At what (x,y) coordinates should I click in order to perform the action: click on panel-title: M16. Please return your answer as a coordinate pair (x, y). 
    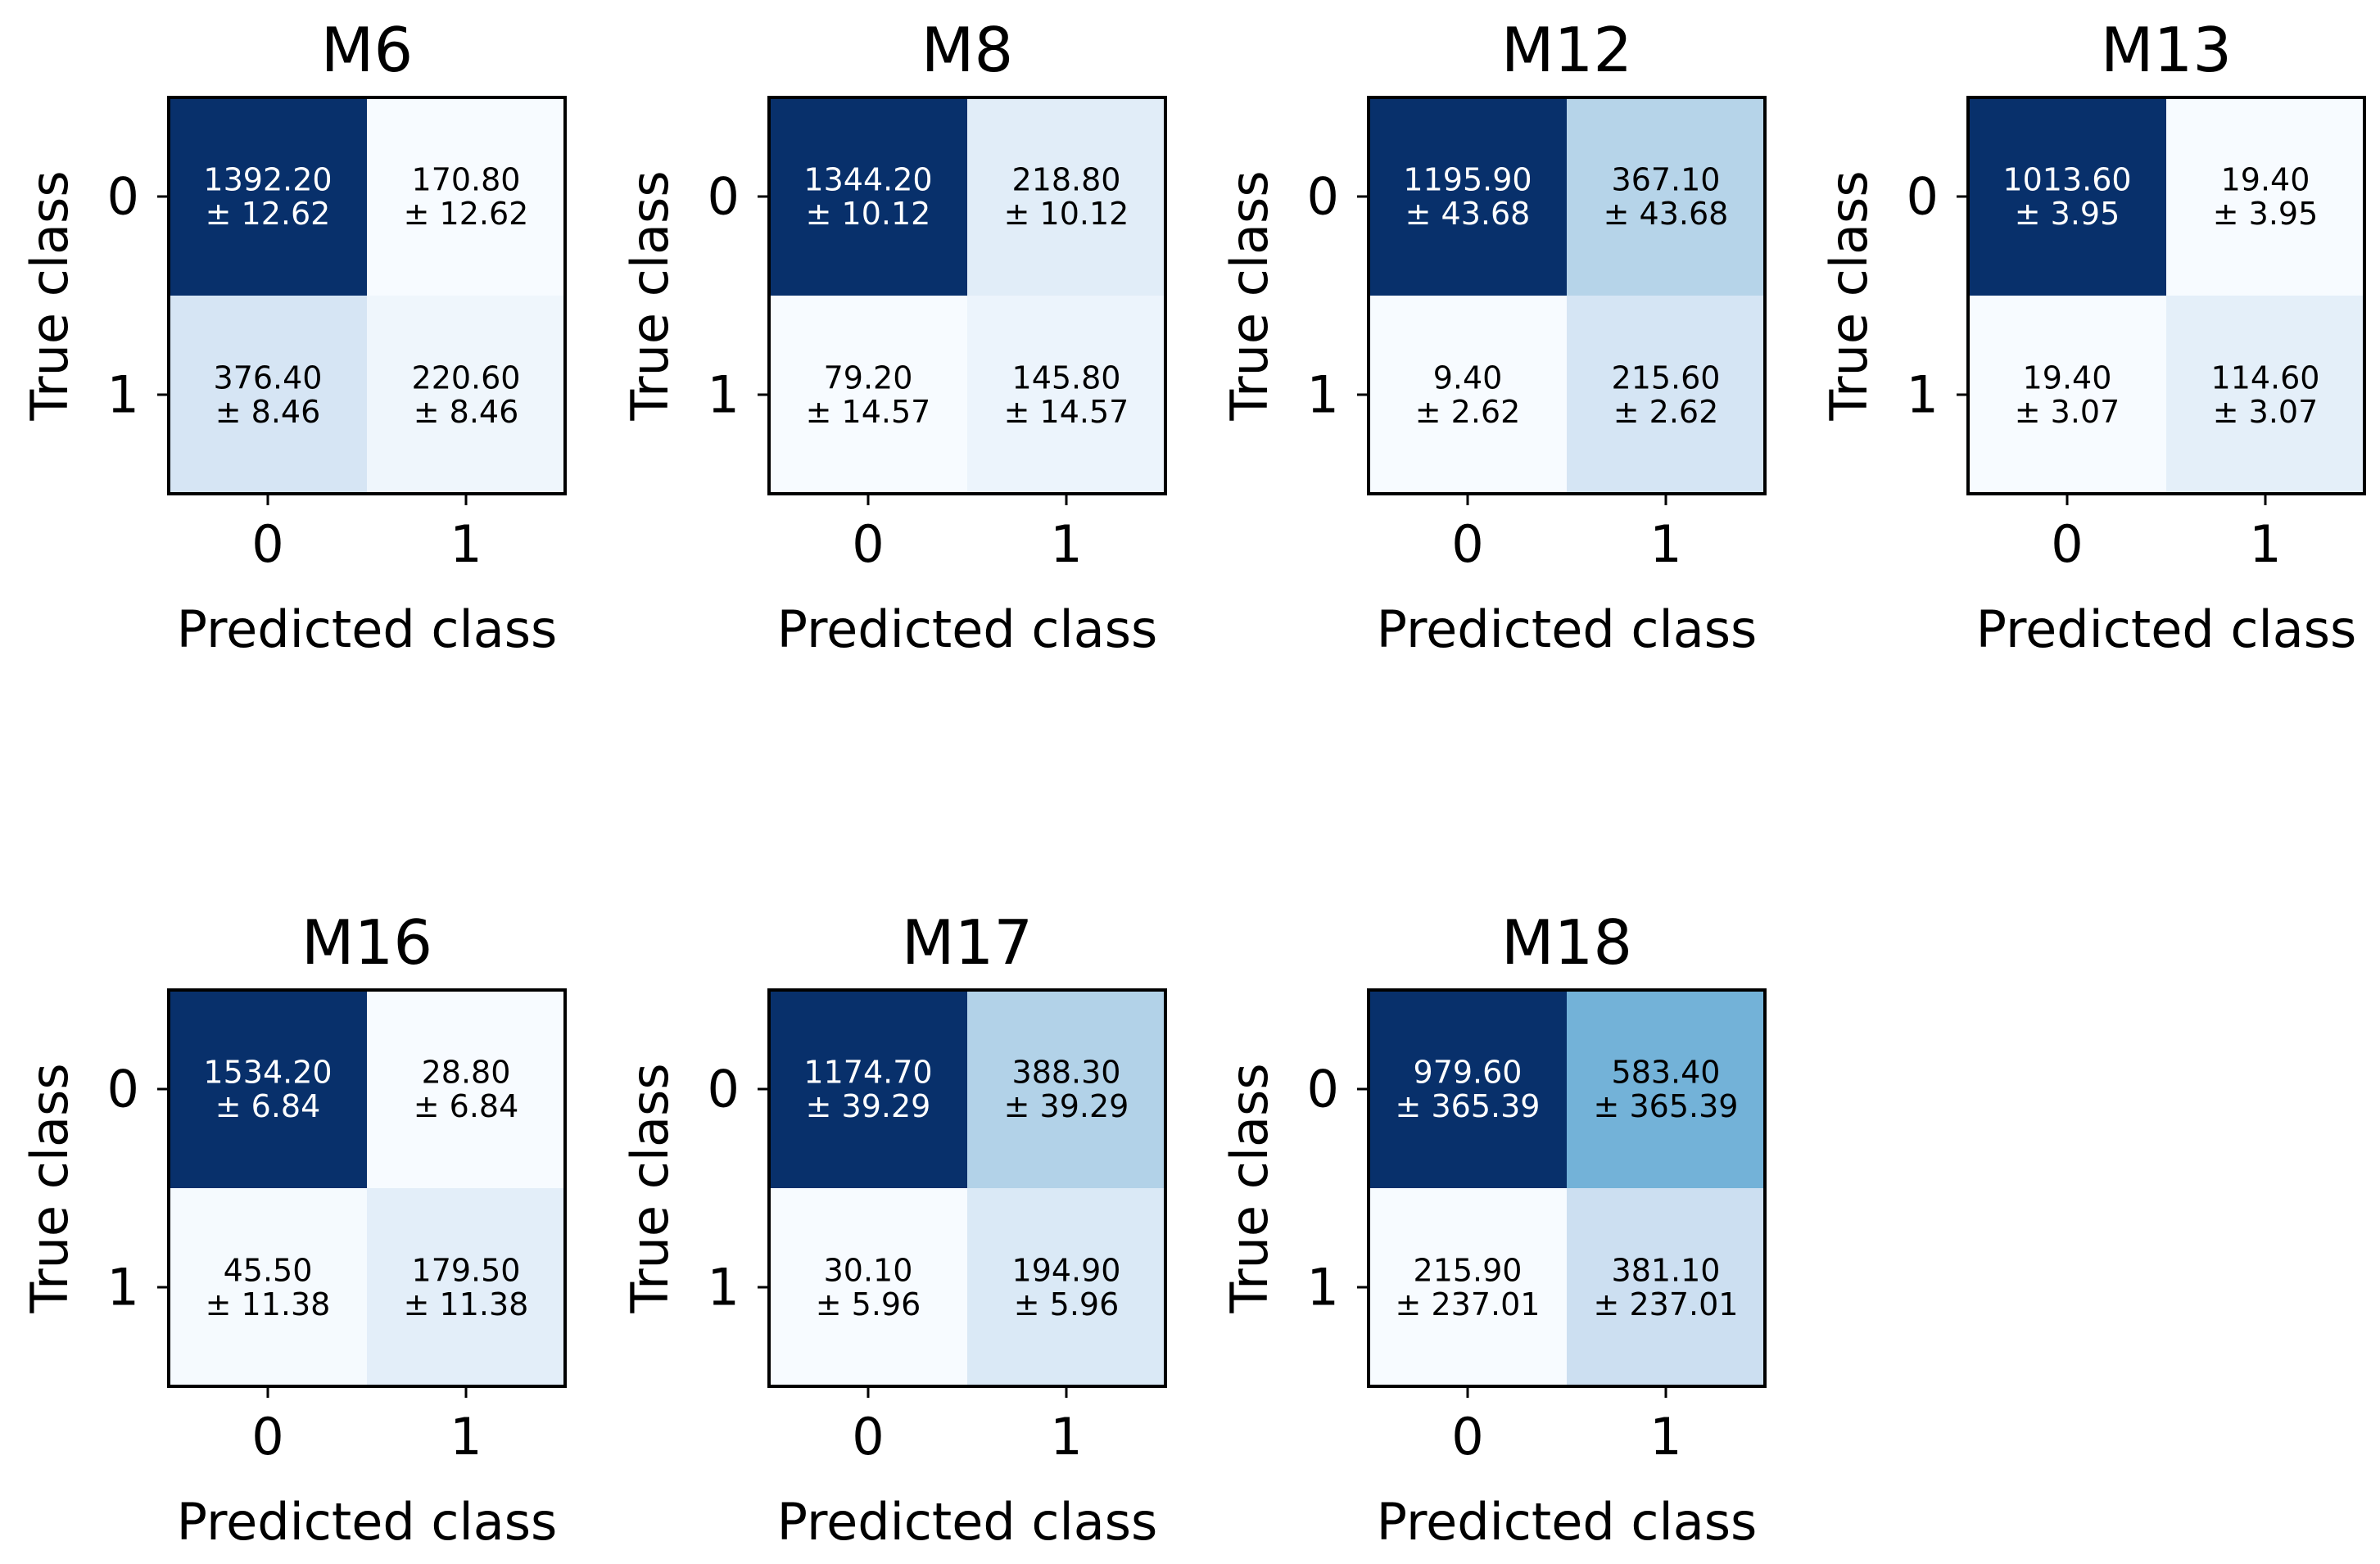
    Looking at the image, I should click on (366, 942).